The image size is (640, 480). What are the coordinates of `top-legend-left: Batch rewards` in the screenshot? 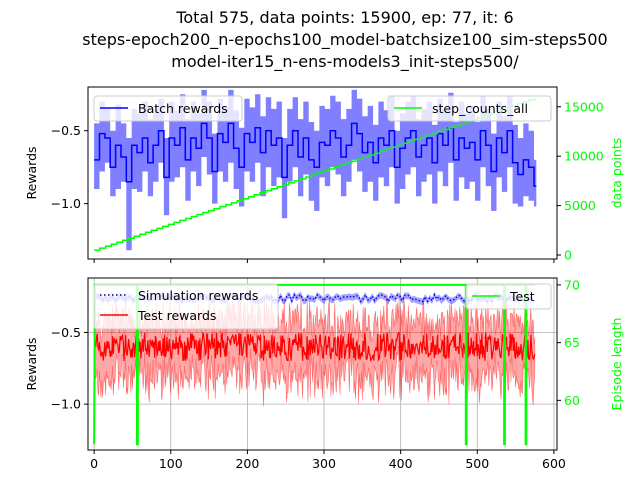 It's located at (168, 108).